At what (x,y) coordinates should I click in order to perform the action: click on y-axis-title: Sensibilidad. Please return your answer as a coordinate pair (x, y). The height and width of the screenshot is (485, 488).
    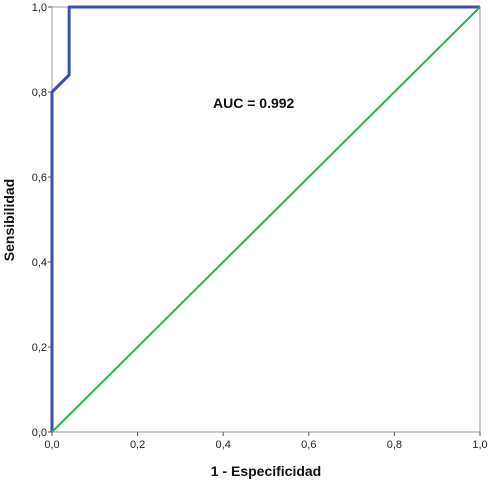
    Looking at the image, I should click on (9, 220).